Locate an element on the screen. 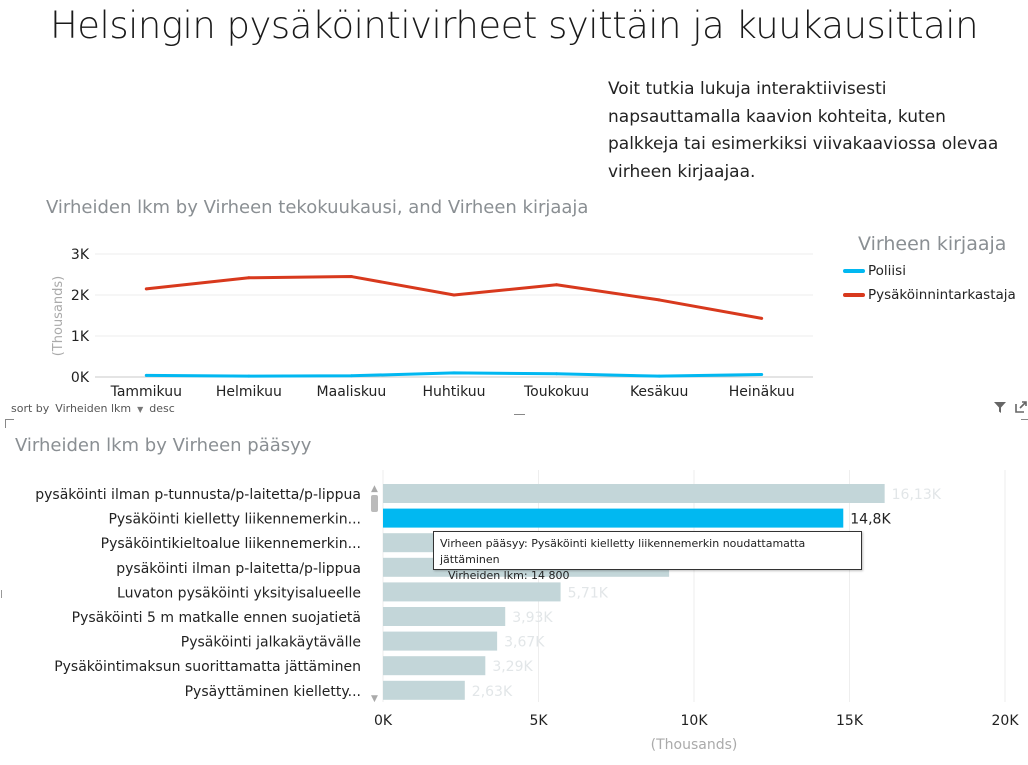 This screenshot has height=765, width=1028. scrollbar-thumb is located at coordinates (374, 503).